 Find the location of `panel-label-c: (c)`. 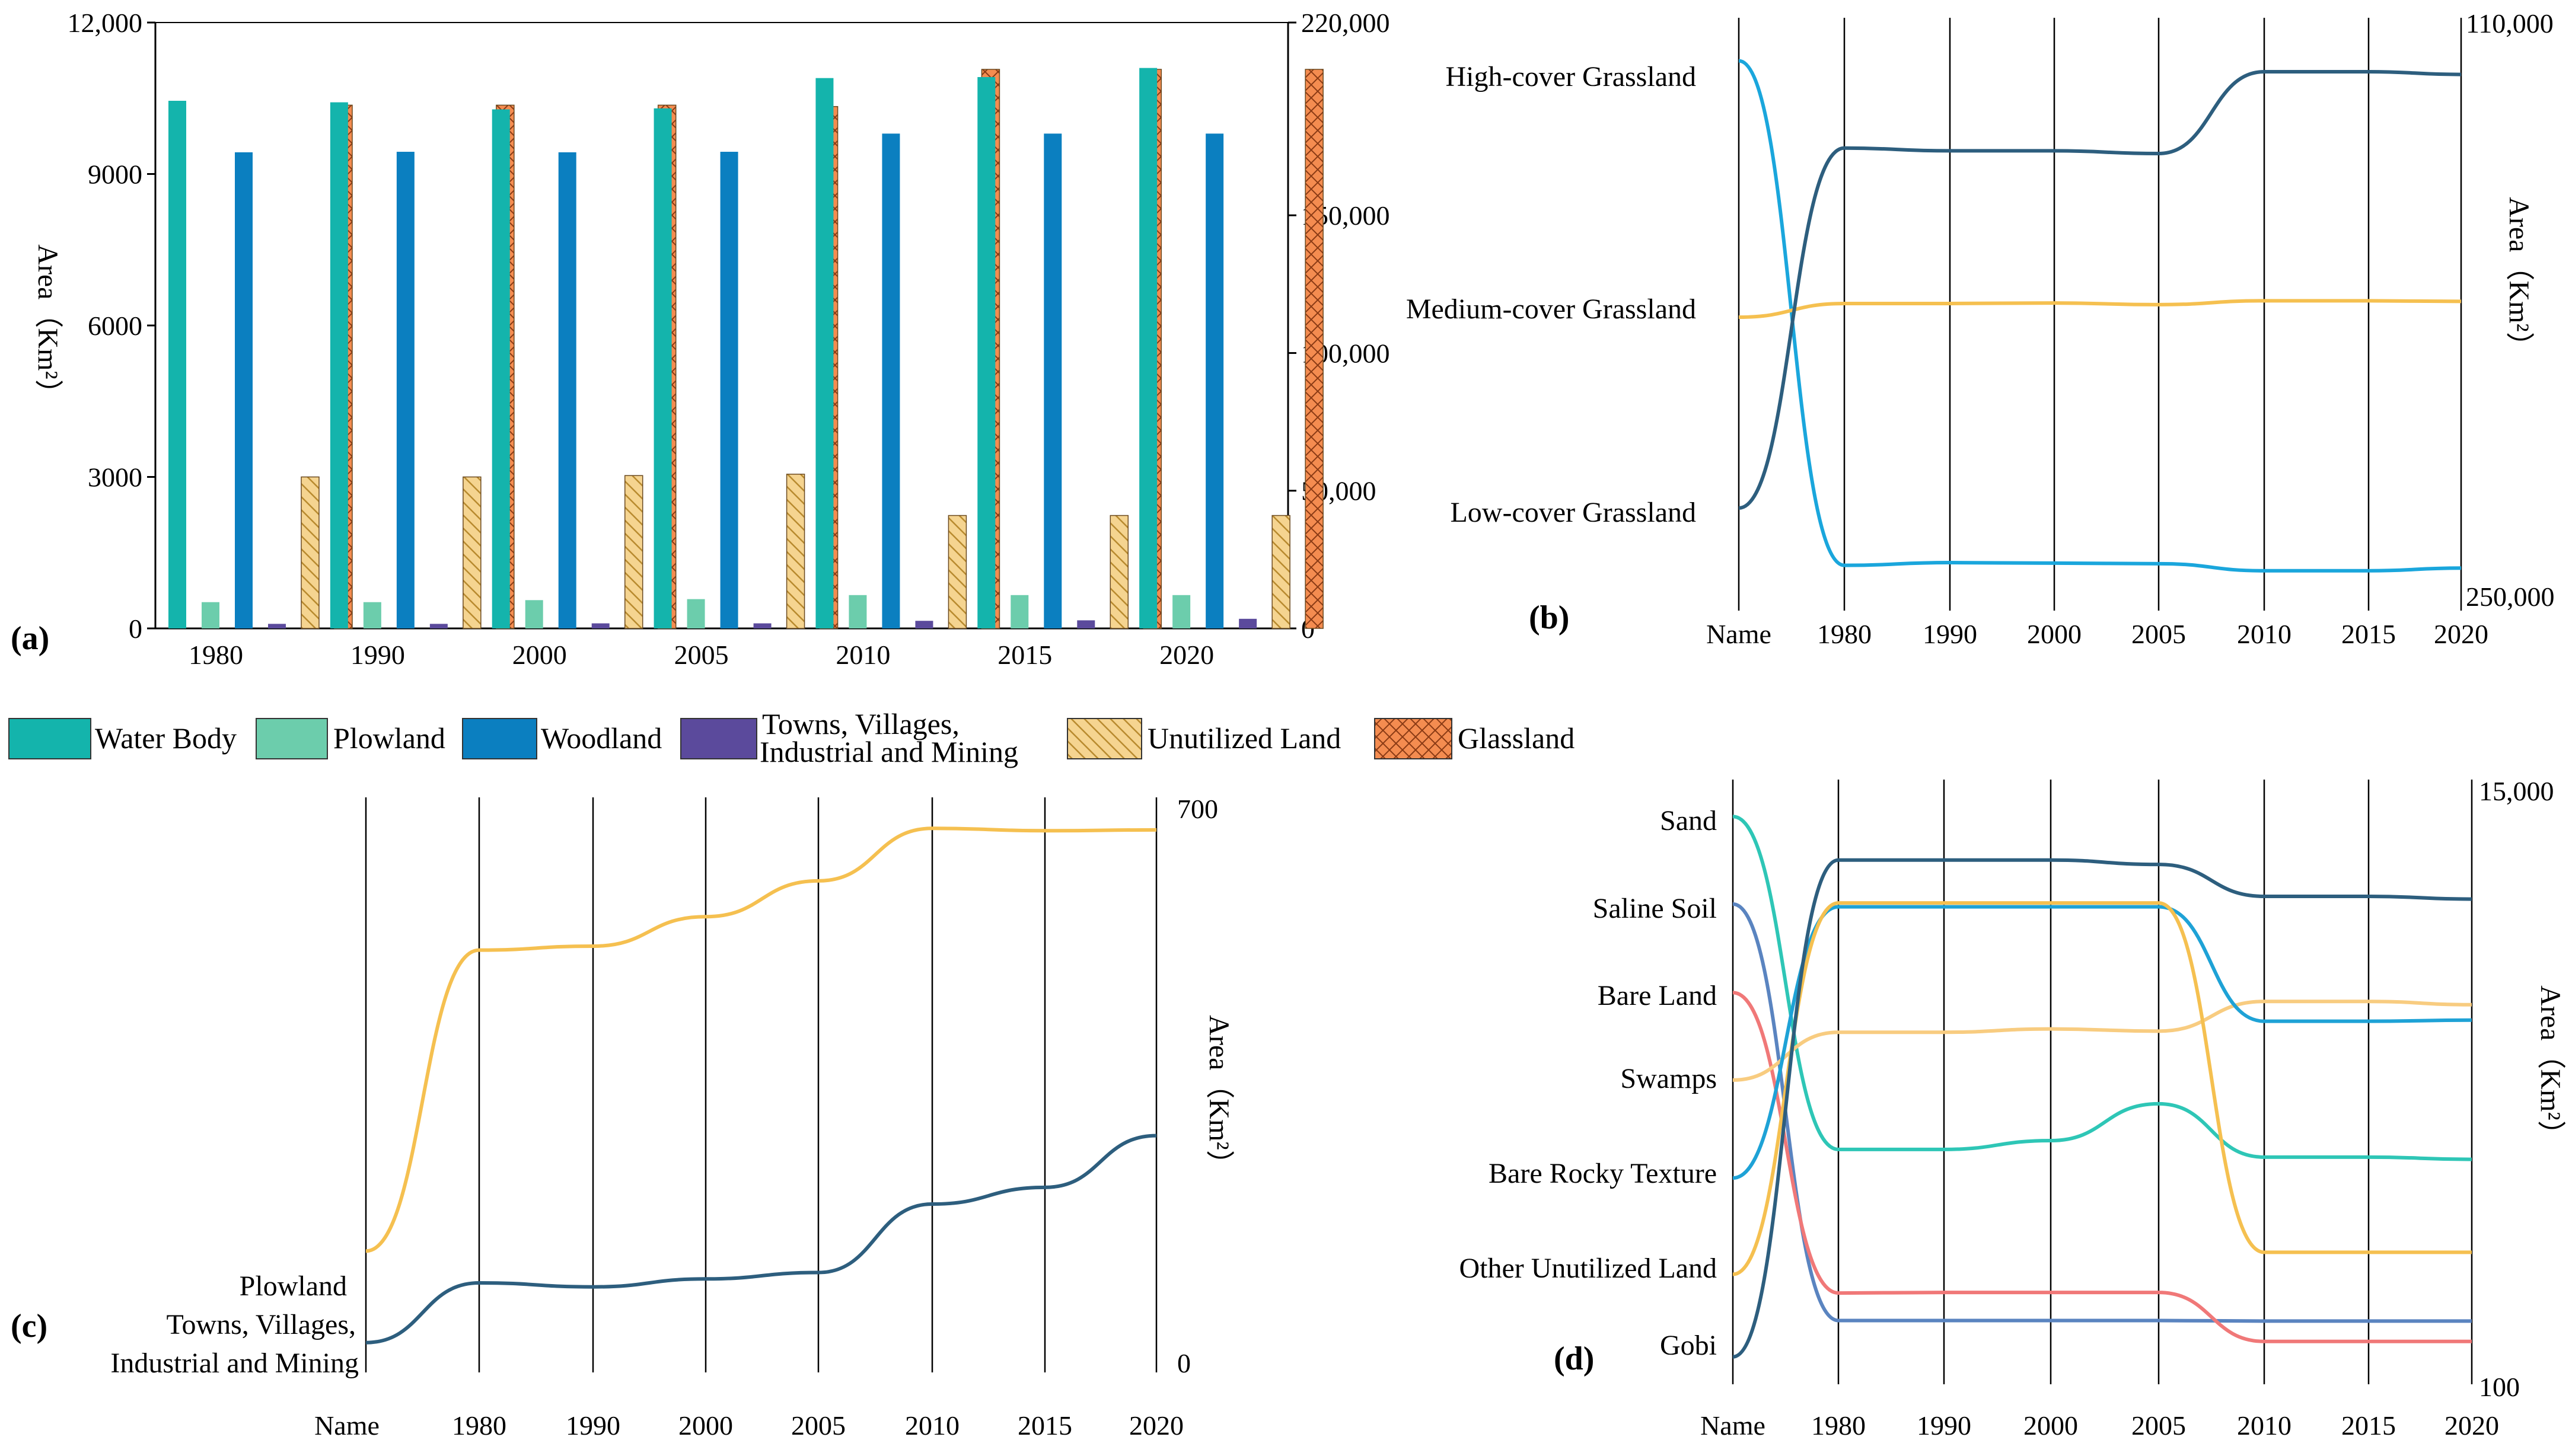

panel-label-c: (c) is located at coordinates (29, 1327).